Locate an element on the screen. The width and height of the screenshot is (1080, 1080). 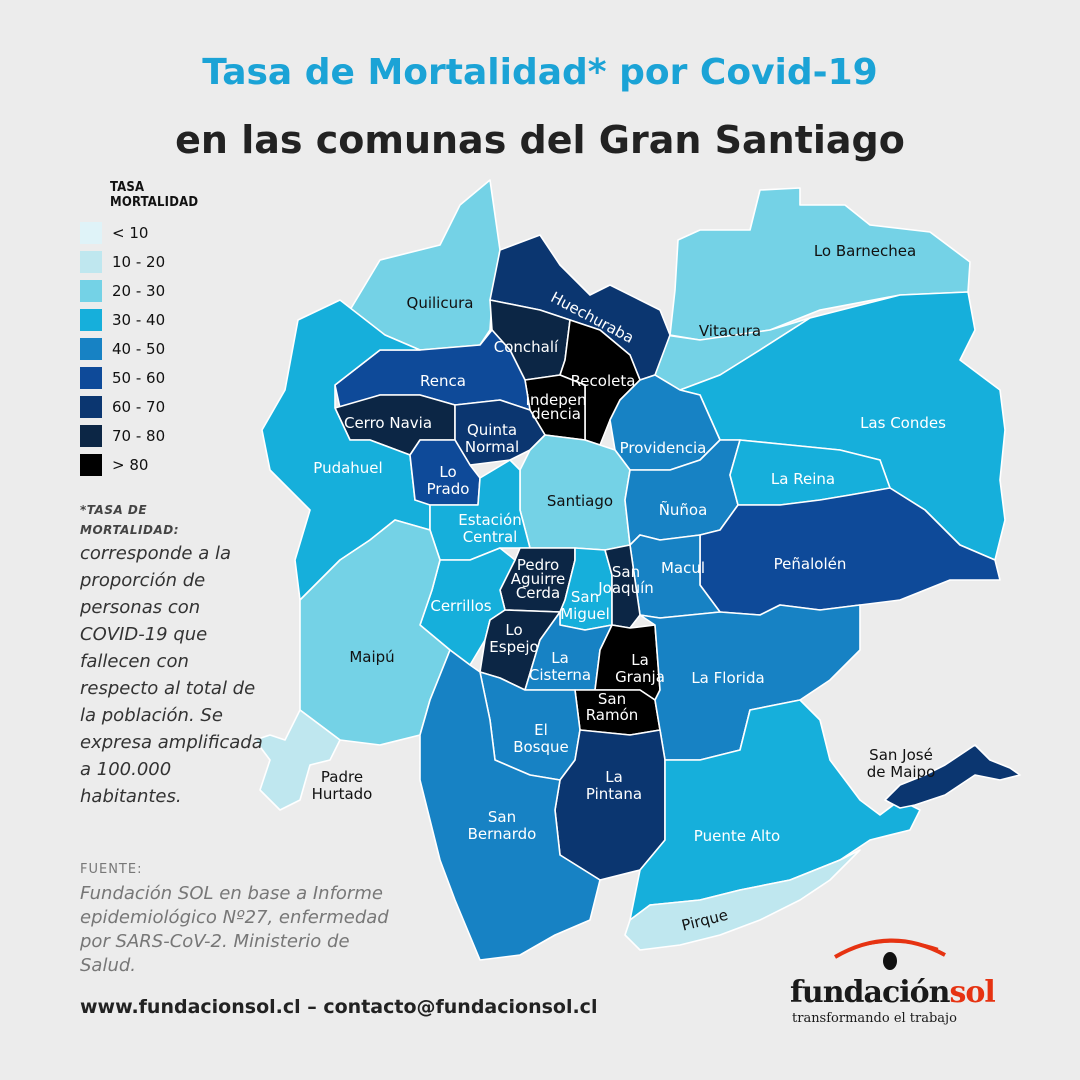
label-providencia: Providencia is located at coordinates (663, 448).